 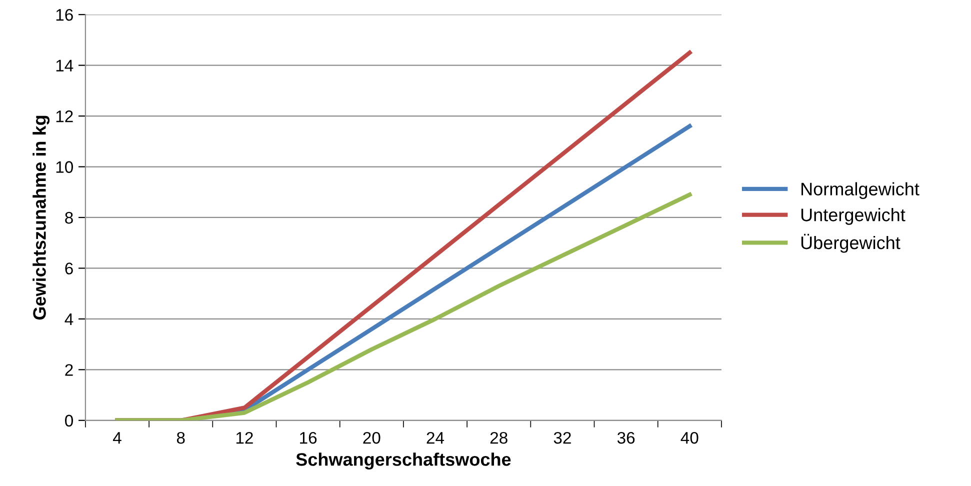 What do you see at coordinates (244, 438) in the screenshot?
I see `x-tick-label: 12` at bounding box center [244, 438].